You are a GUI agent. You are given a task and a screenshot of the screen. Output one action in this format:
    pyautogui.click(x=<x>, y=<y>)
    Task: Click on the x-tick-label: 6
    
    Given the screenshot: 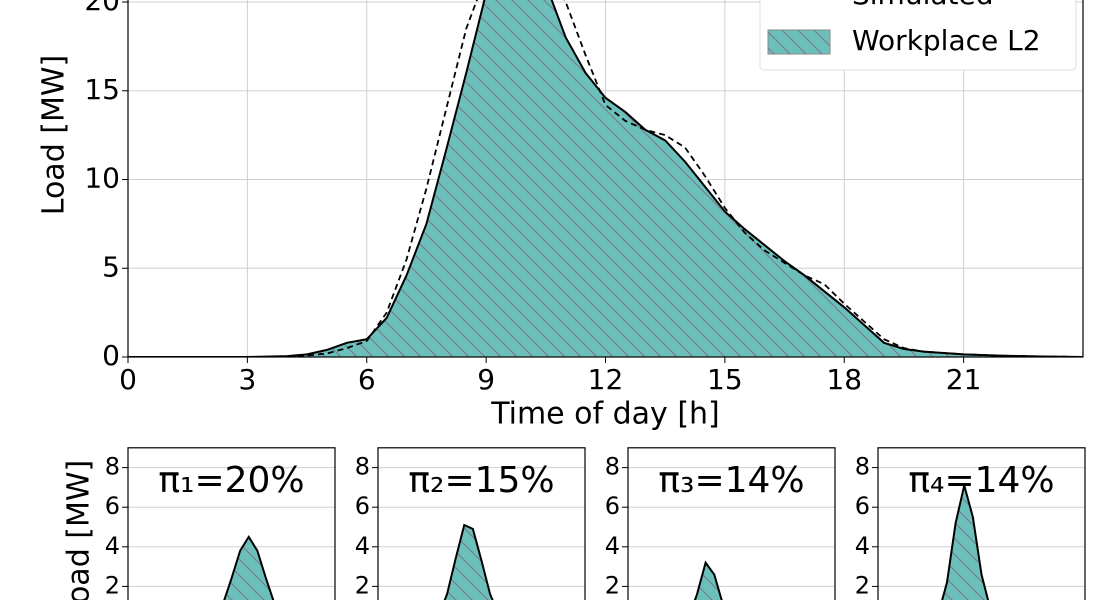 What is the action you would take?
    pyautogui.click(x=367, y=379)
    